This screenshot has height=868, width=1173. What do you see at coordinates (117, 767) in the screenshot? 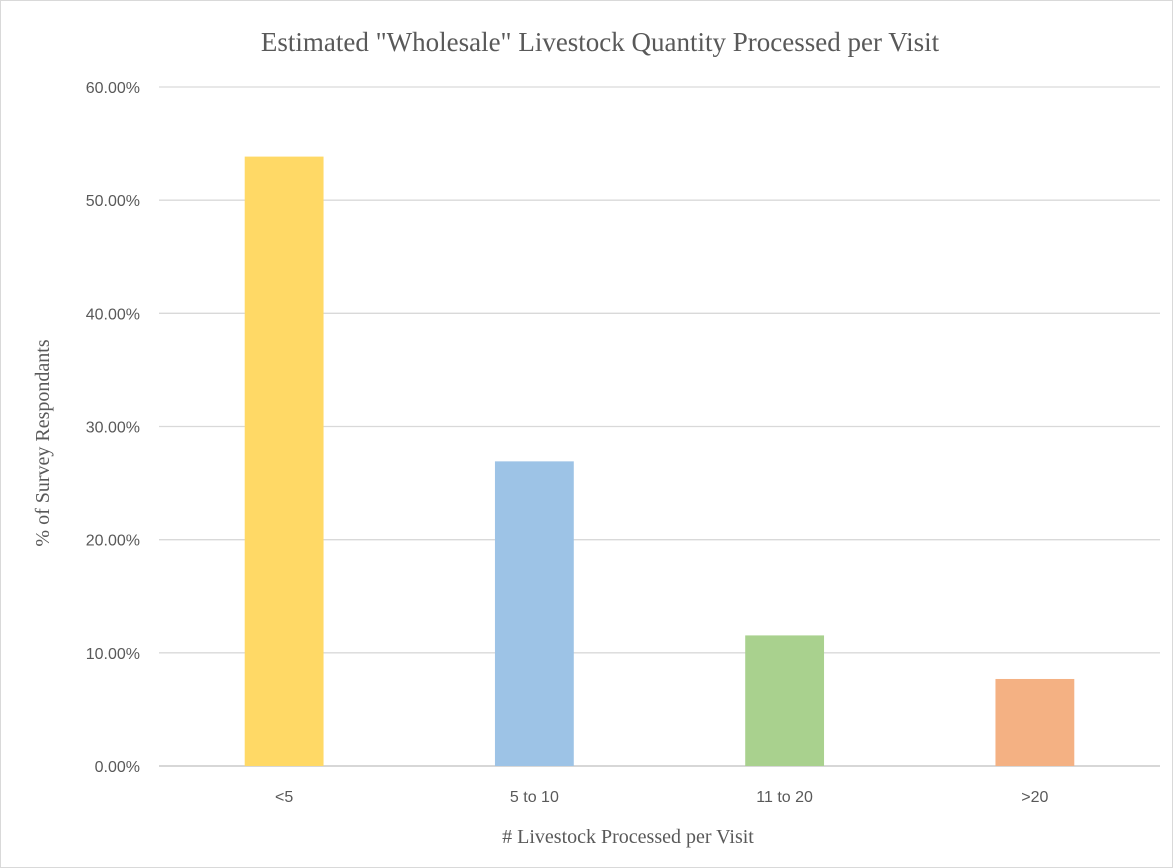
I see `y-tick-label: 0.00%` at bounding box center [117, 767].